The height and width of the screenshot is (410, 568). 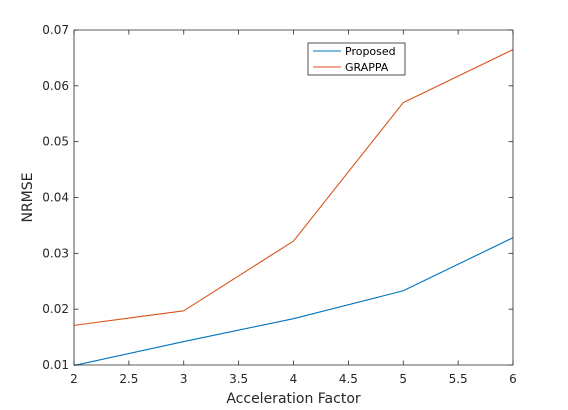 What do you see at coordinates (513, 379) in the screenshot?
I see `x-tick-label: 6` at bounding box center [513, 379].